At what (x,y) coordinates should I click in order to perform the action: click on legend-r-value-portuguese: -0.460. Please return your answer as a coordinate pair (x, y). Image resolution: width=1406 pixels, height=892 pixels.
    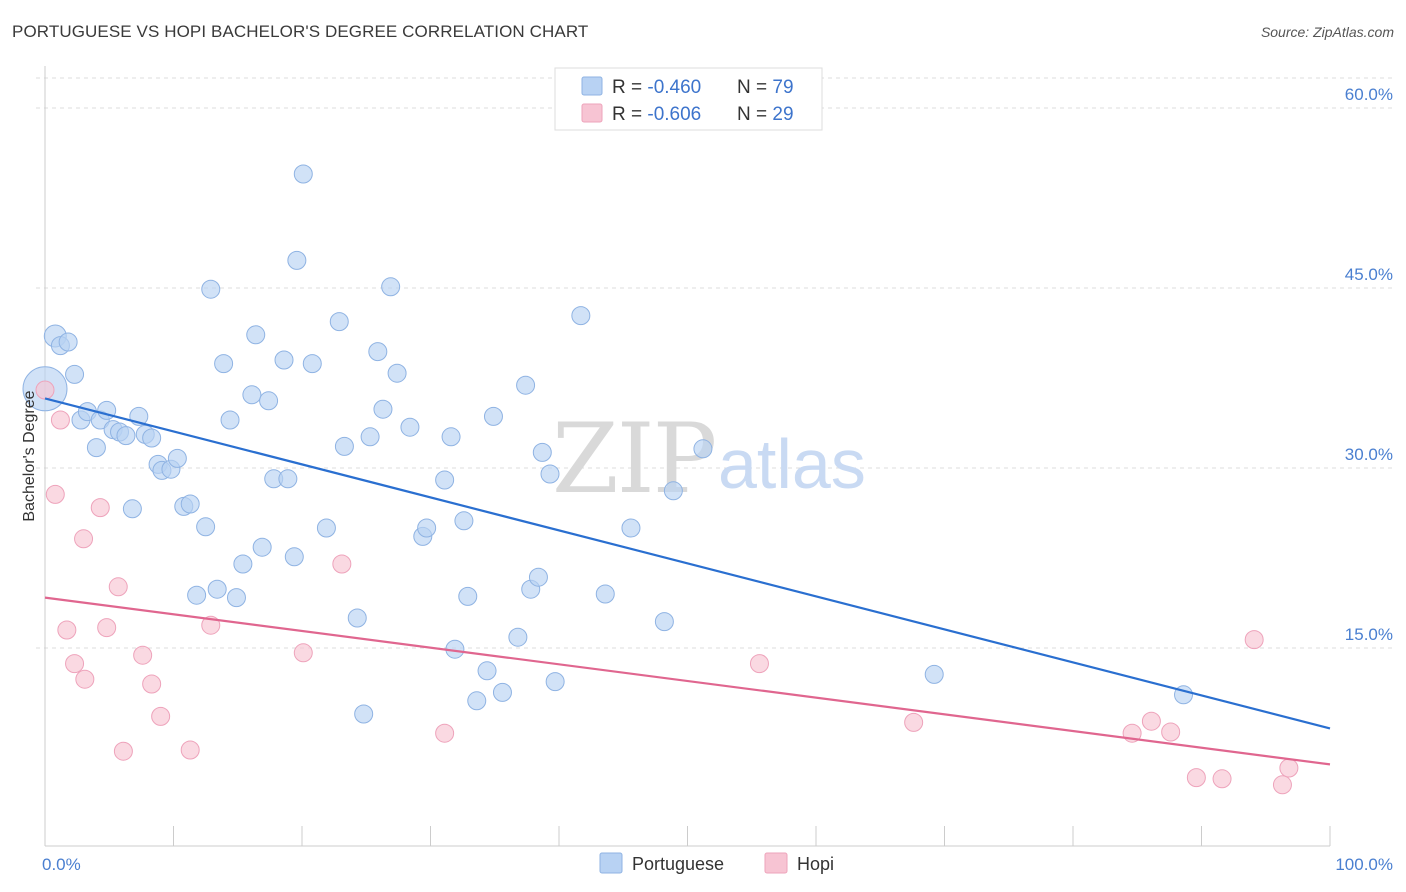
    Looking at the image, I should click on (674, 87).